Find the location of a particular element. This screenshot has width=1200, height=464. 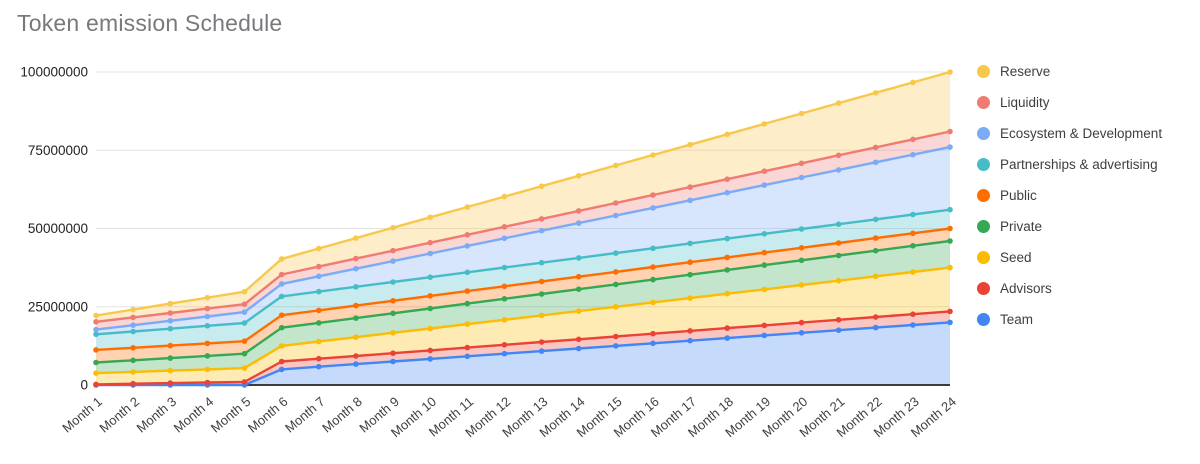

legend-label: Partnerships & advertising is located at coordinates (1079, 164).